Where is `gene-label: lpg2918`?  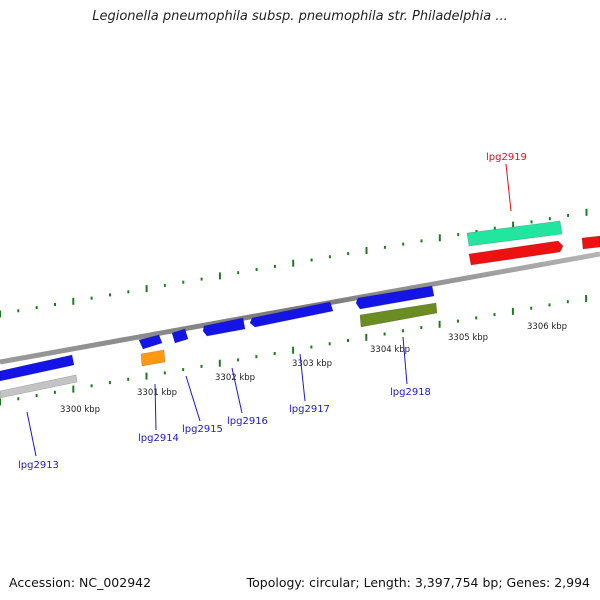
gene-label: lpg2918 is located at coordinates (410, 392).